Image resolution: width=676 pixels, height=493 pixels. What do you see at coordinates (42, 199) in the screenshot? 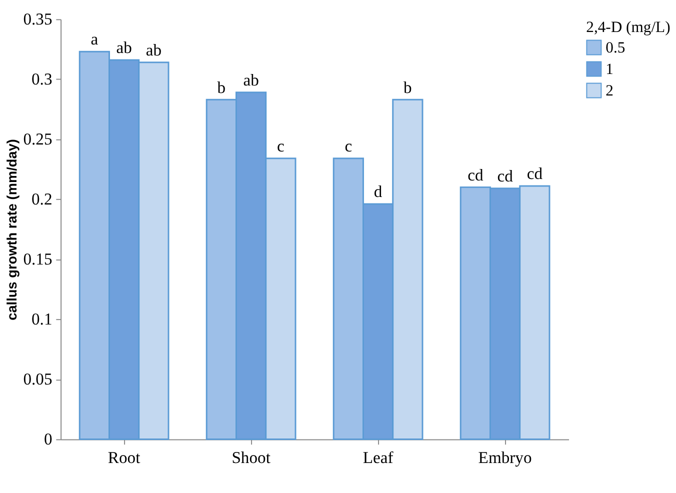
I see `y-tick-label: 0.2` at bounding box center [42, 199].